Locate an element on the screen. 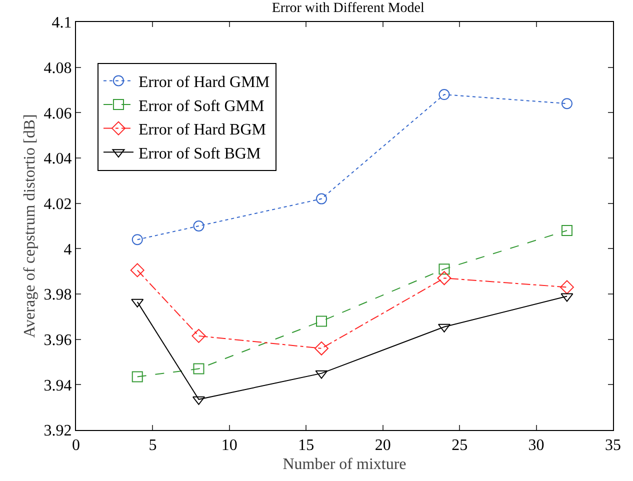 The width and height of the screenshot is (633, 481). y-tick-label: 4.08 is located at coordinates (58, 68).